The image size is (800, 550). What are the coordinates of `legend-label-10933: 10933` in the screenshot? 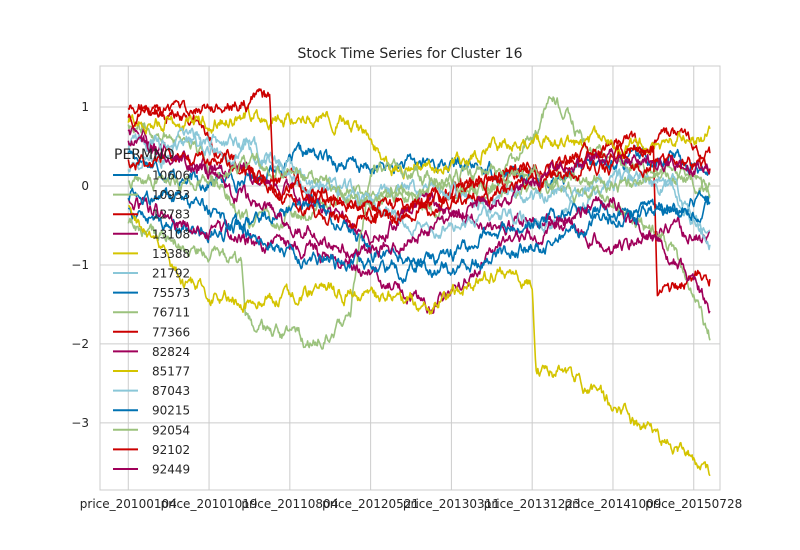 It's located at (171, 195).